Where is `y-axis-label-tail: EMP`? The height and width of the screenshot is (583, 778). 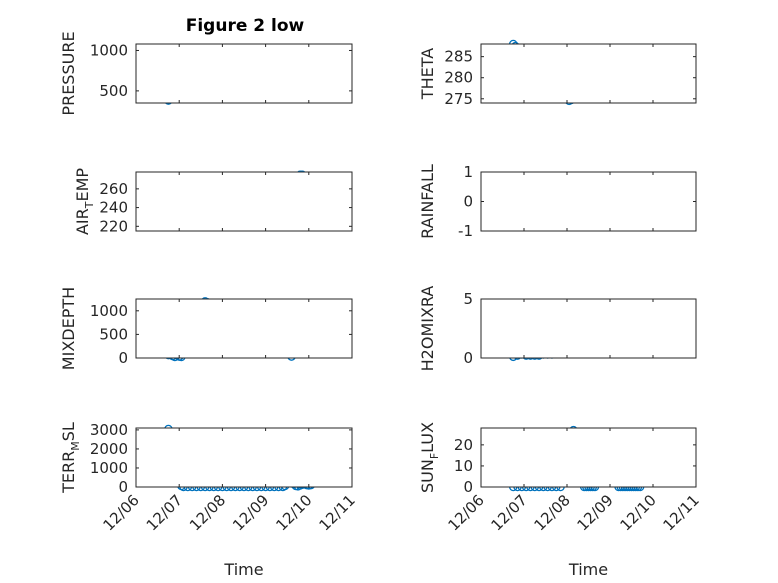
y-axis-label-tail: EMP is located at coordinates (82, 185).